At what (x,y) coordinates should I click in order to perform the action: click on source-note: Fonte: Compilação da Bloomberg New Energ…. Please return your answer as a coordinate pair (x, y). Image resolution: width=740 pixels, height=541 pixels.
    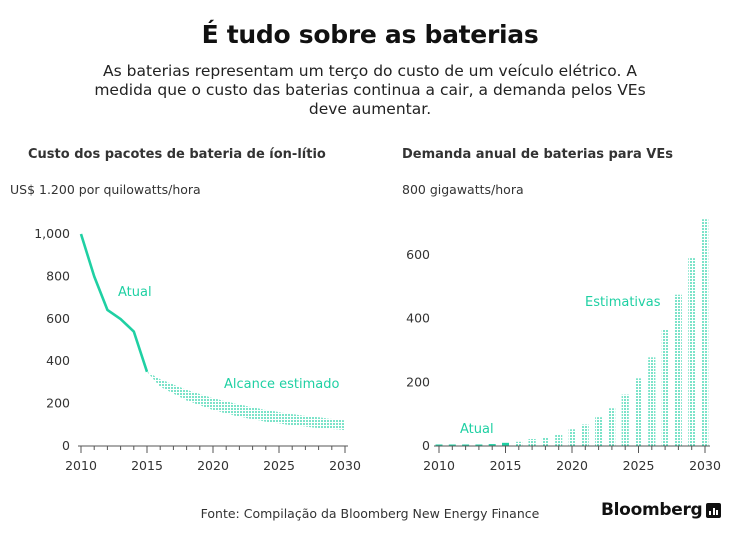
    Looking at the image, I should click on (370, 513).